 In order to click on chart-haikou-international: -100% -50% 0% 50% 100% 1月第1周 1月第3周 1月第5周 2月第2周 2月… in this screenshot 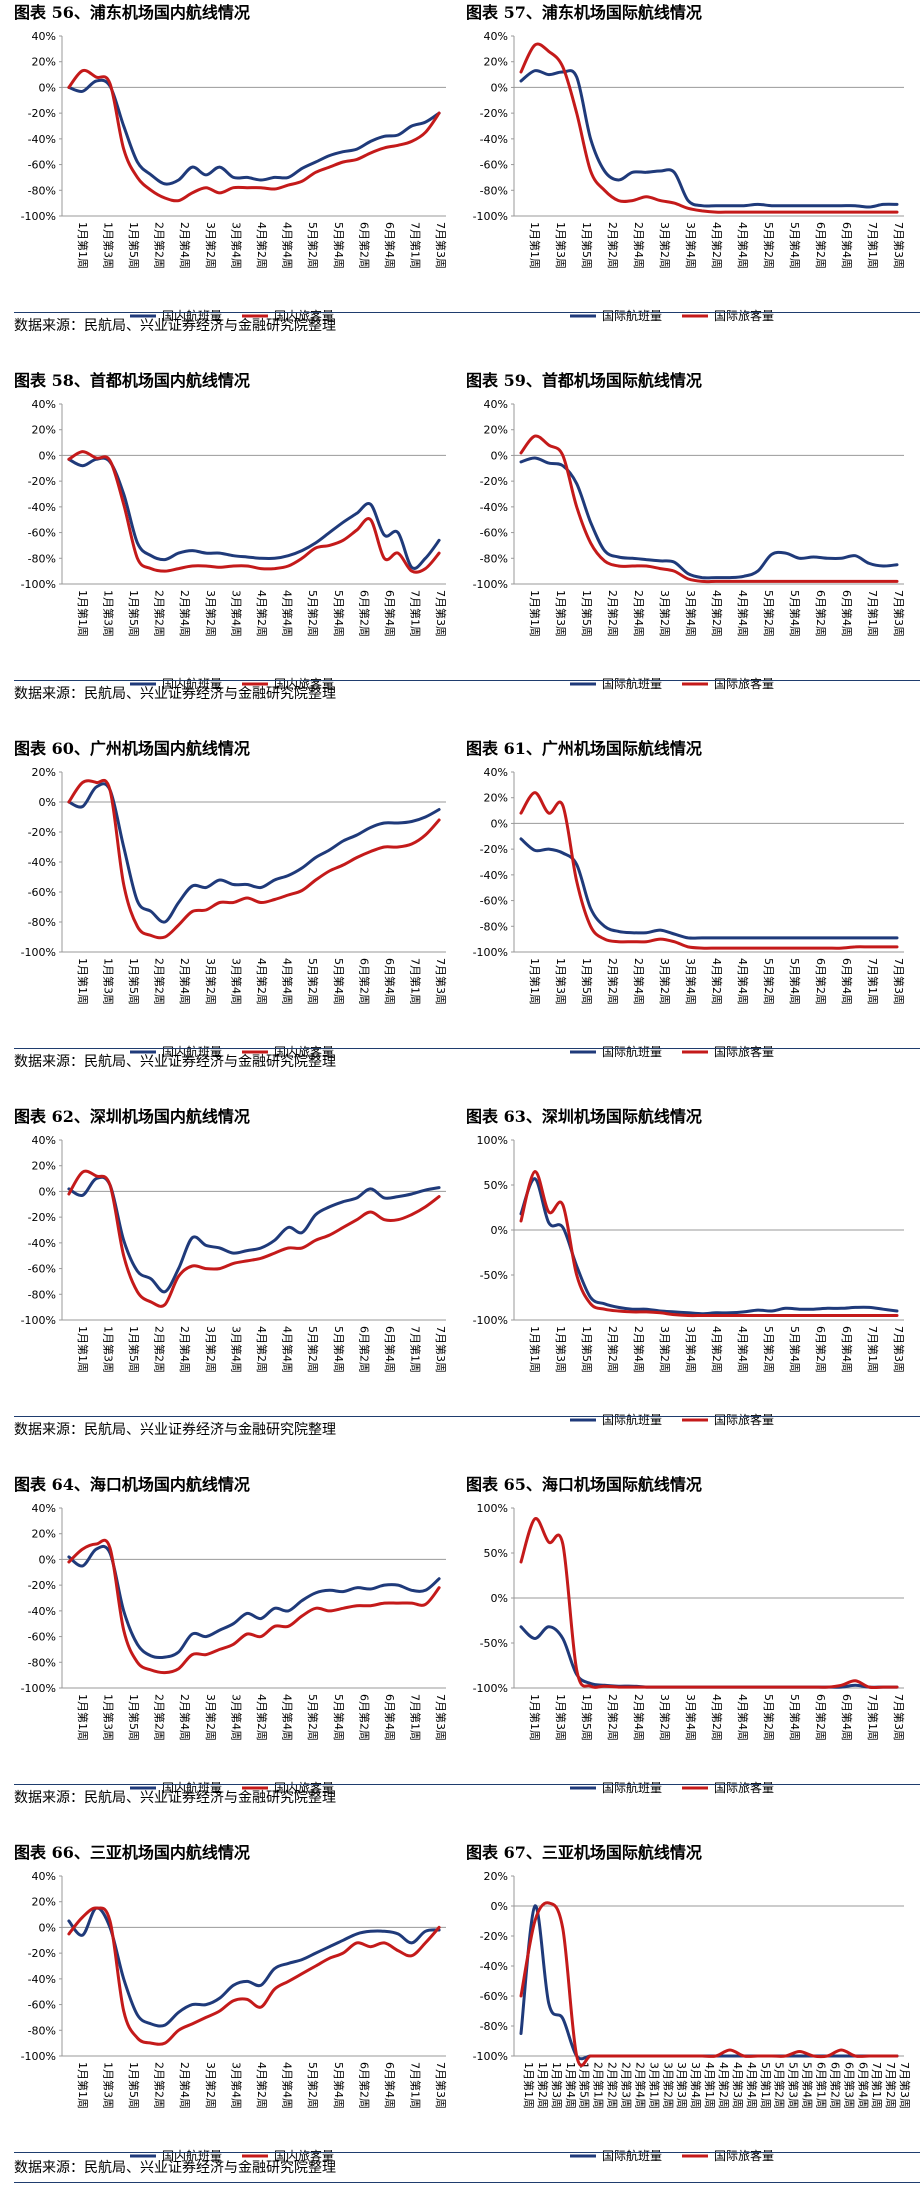, I will do `click(689, 1648)`.